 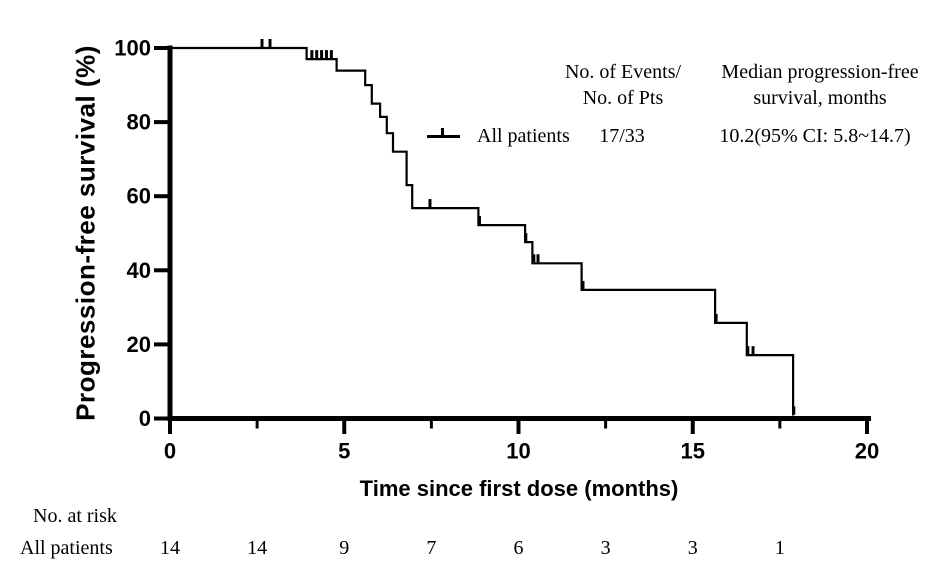 What do you see at coordinates (623, 72) in the screenshot?
I see `events-header-line1: No. of Events/` at bounding box center [623, 72].